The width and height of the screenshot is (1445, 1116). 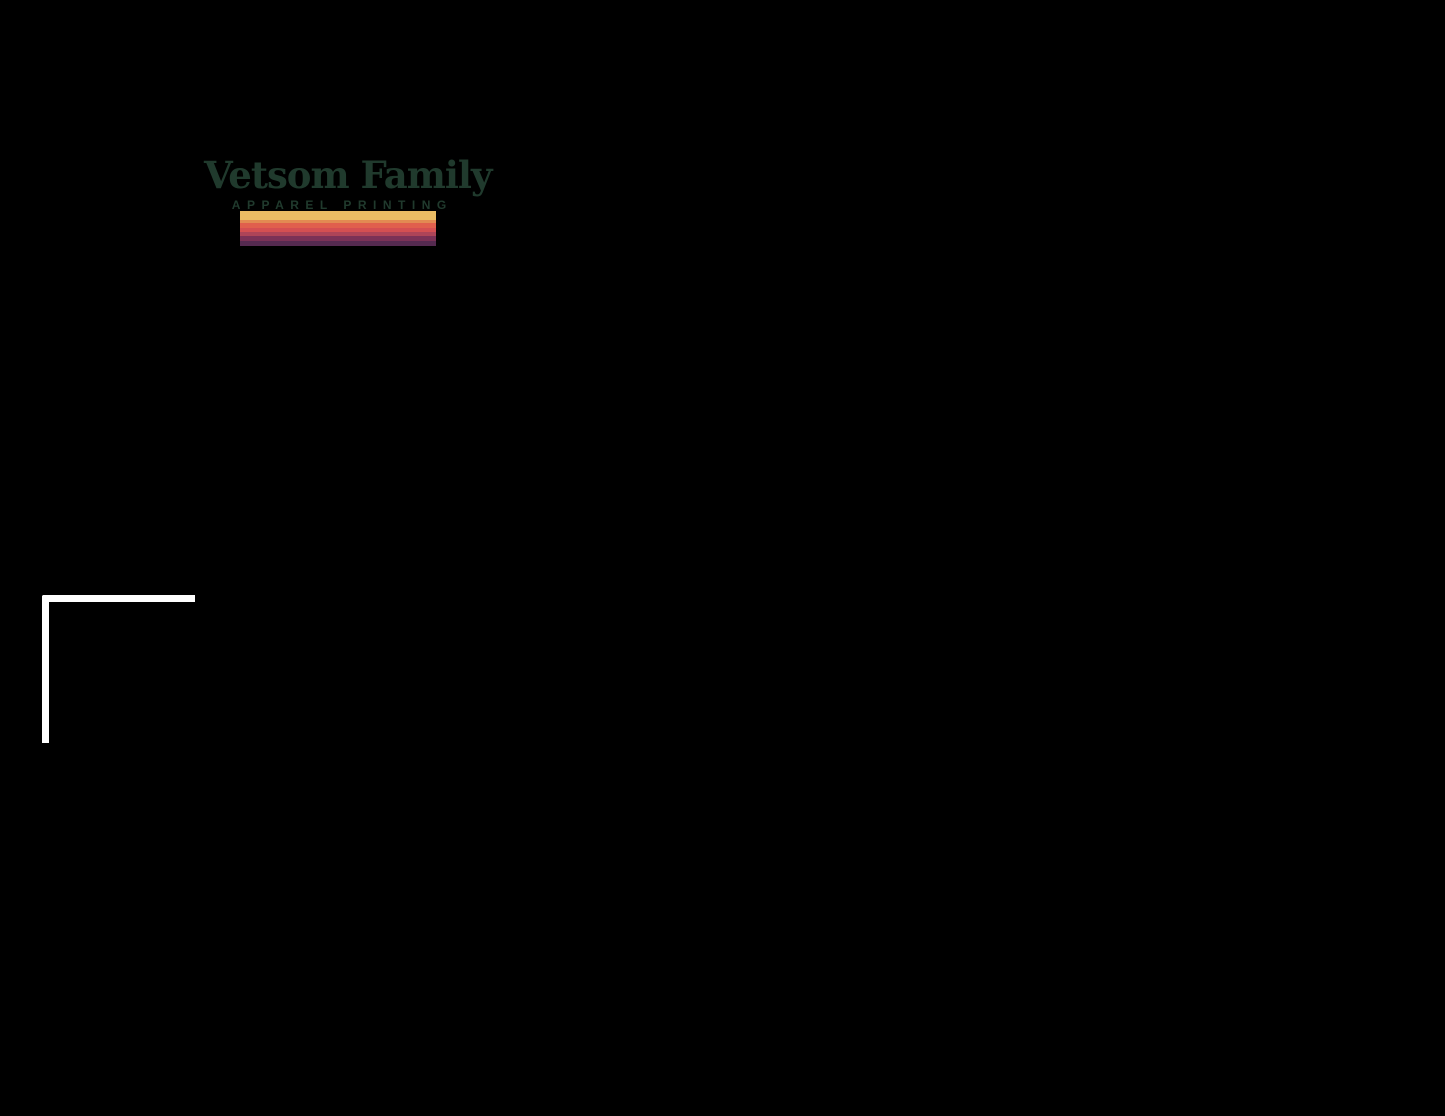 I want to click on logo-subtitle: APPAREL PRINTING, so click(x=342, y=205).